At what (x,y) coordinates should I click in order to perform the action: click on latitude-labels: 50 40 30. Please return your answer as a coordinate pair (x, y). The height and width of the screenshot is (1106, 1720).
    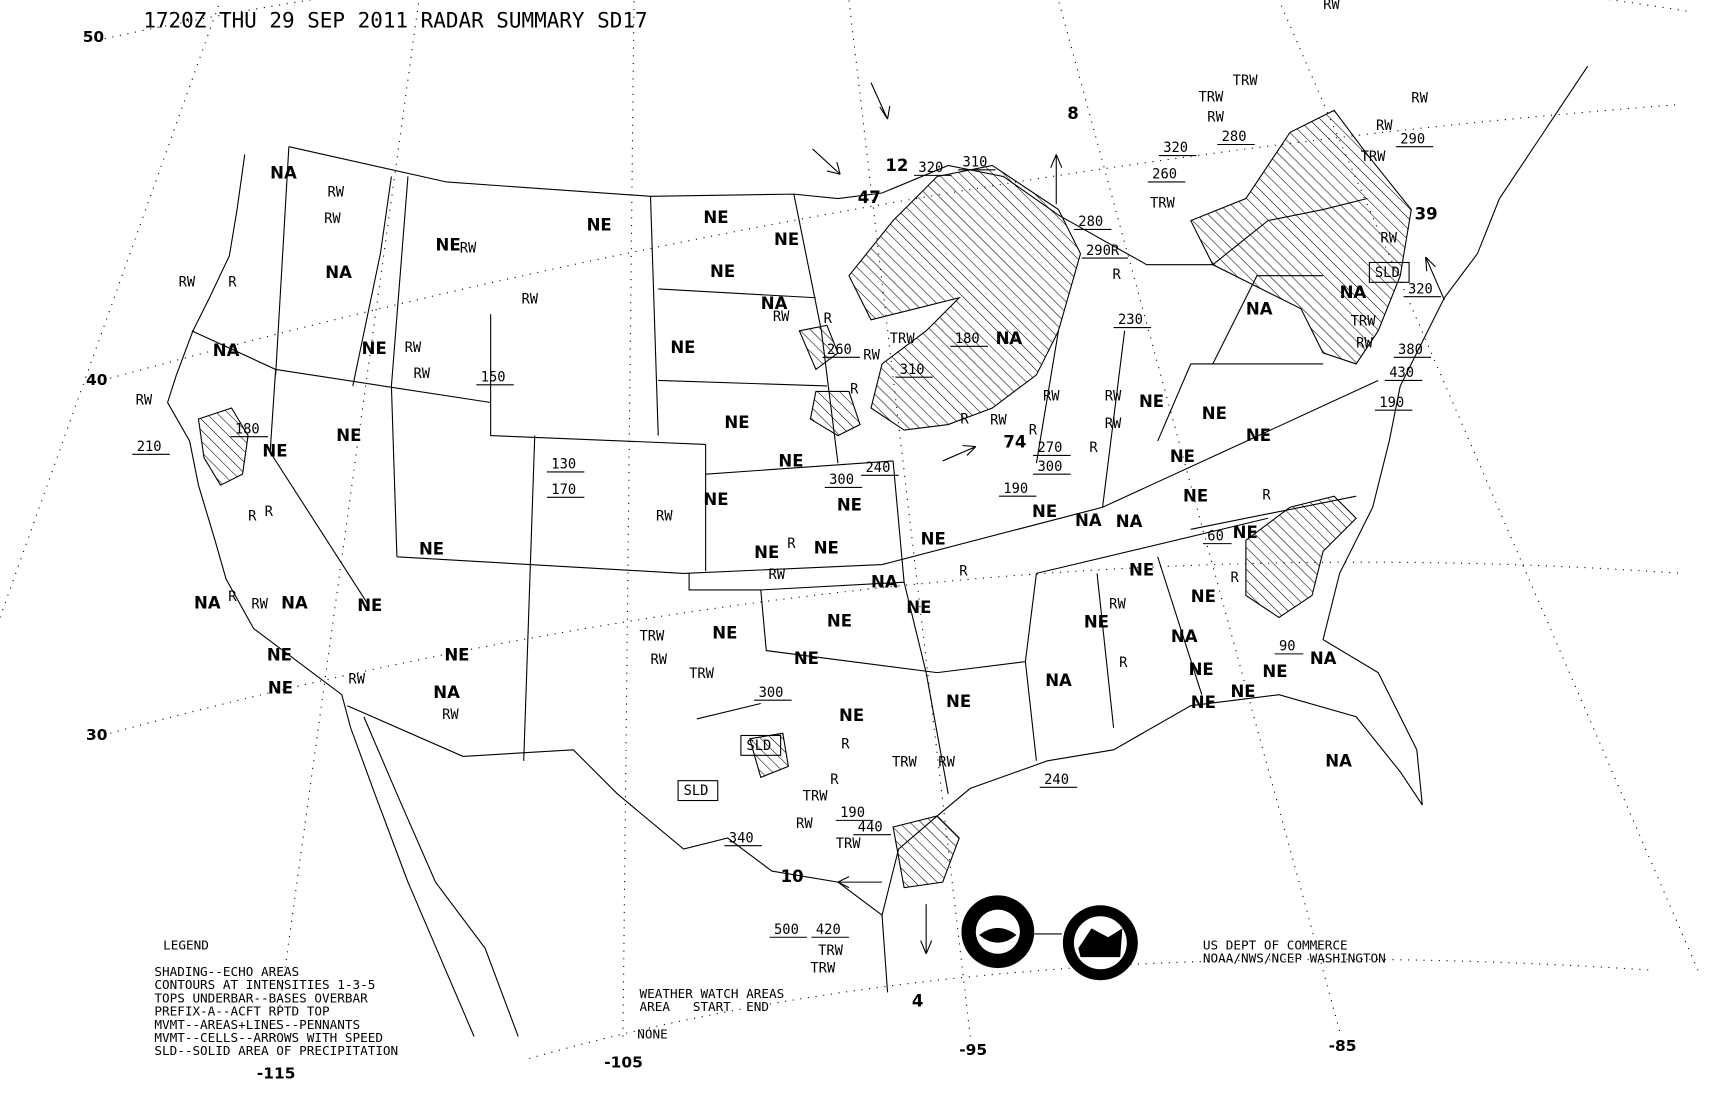
    Looking at the image, I should click on (95, 386).